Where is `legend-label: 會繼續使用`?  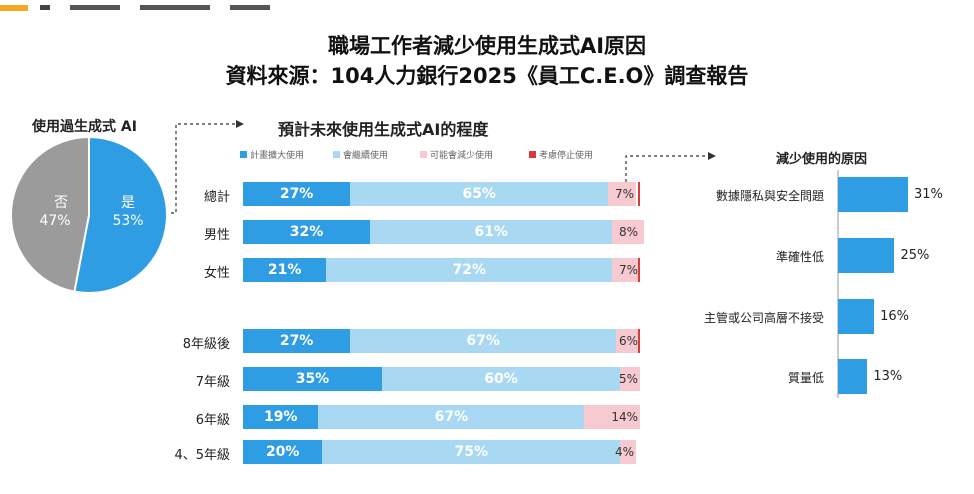 legend-label: 會繼續使用 is located at coordinates (366, 156).